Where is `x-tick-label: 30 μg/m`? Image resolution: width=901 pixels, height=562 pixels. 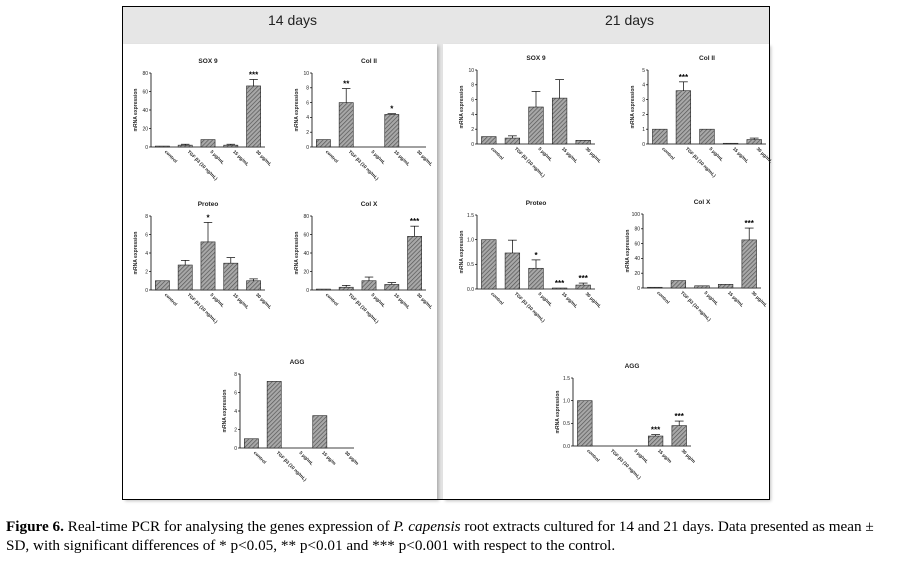
x-tick-label: 30 μg/m is located at coordinates (352, 458).